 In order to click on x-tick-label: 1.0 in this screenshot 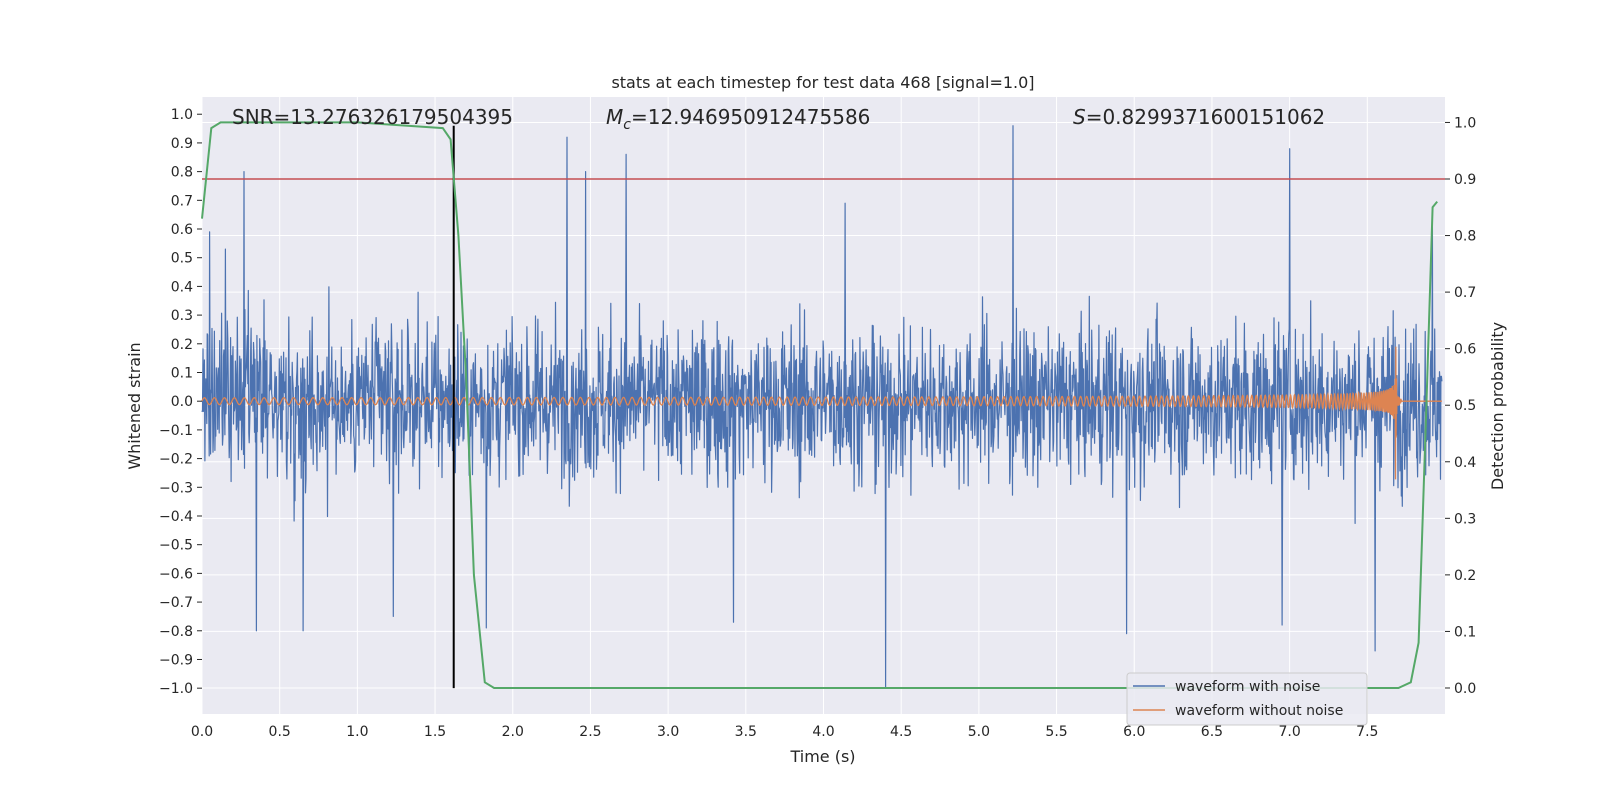, I will do `click(357, 732)`.